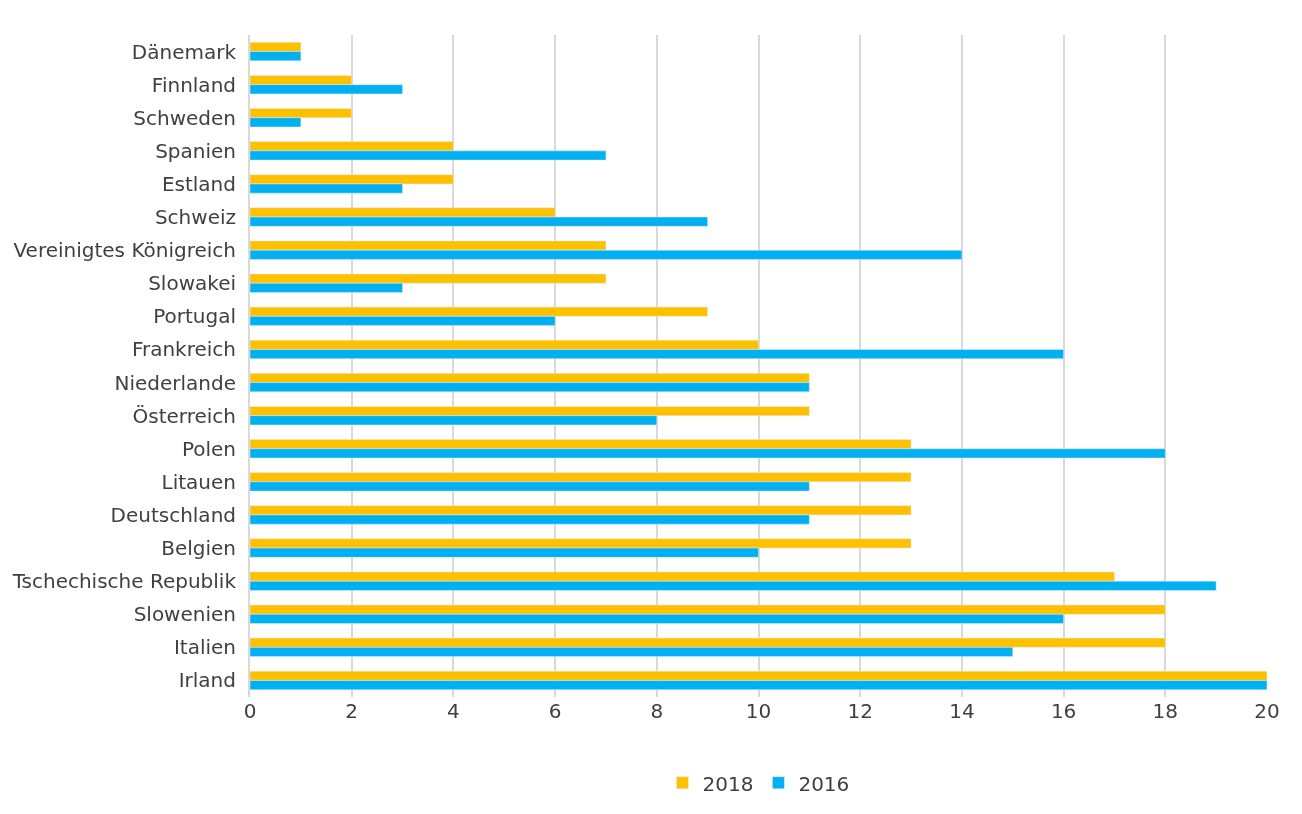 The image size is (1302, 814). Describe the element at coordinates (183, 349) in the screenshot. I see `y-tick-label: Frankreich` at that location.